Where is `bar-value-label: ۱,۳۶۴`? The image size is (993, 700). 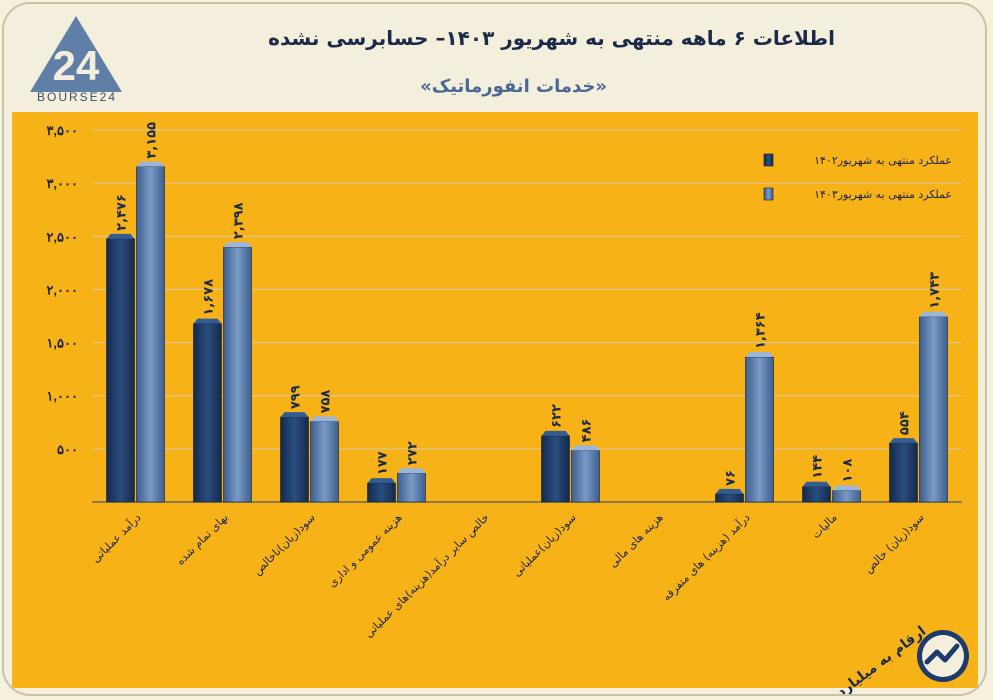 bar-value-label: ۱,۳۶۴ is located at coordinates (761, 330).